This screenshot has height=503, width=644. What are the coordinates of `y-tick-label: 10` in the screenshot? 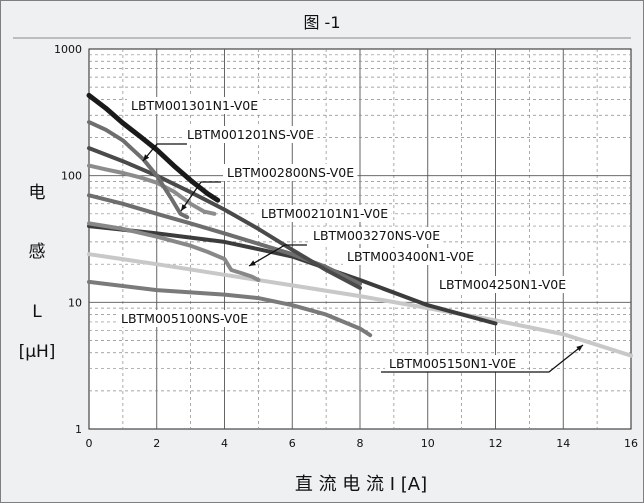 It's located at (75, 302).